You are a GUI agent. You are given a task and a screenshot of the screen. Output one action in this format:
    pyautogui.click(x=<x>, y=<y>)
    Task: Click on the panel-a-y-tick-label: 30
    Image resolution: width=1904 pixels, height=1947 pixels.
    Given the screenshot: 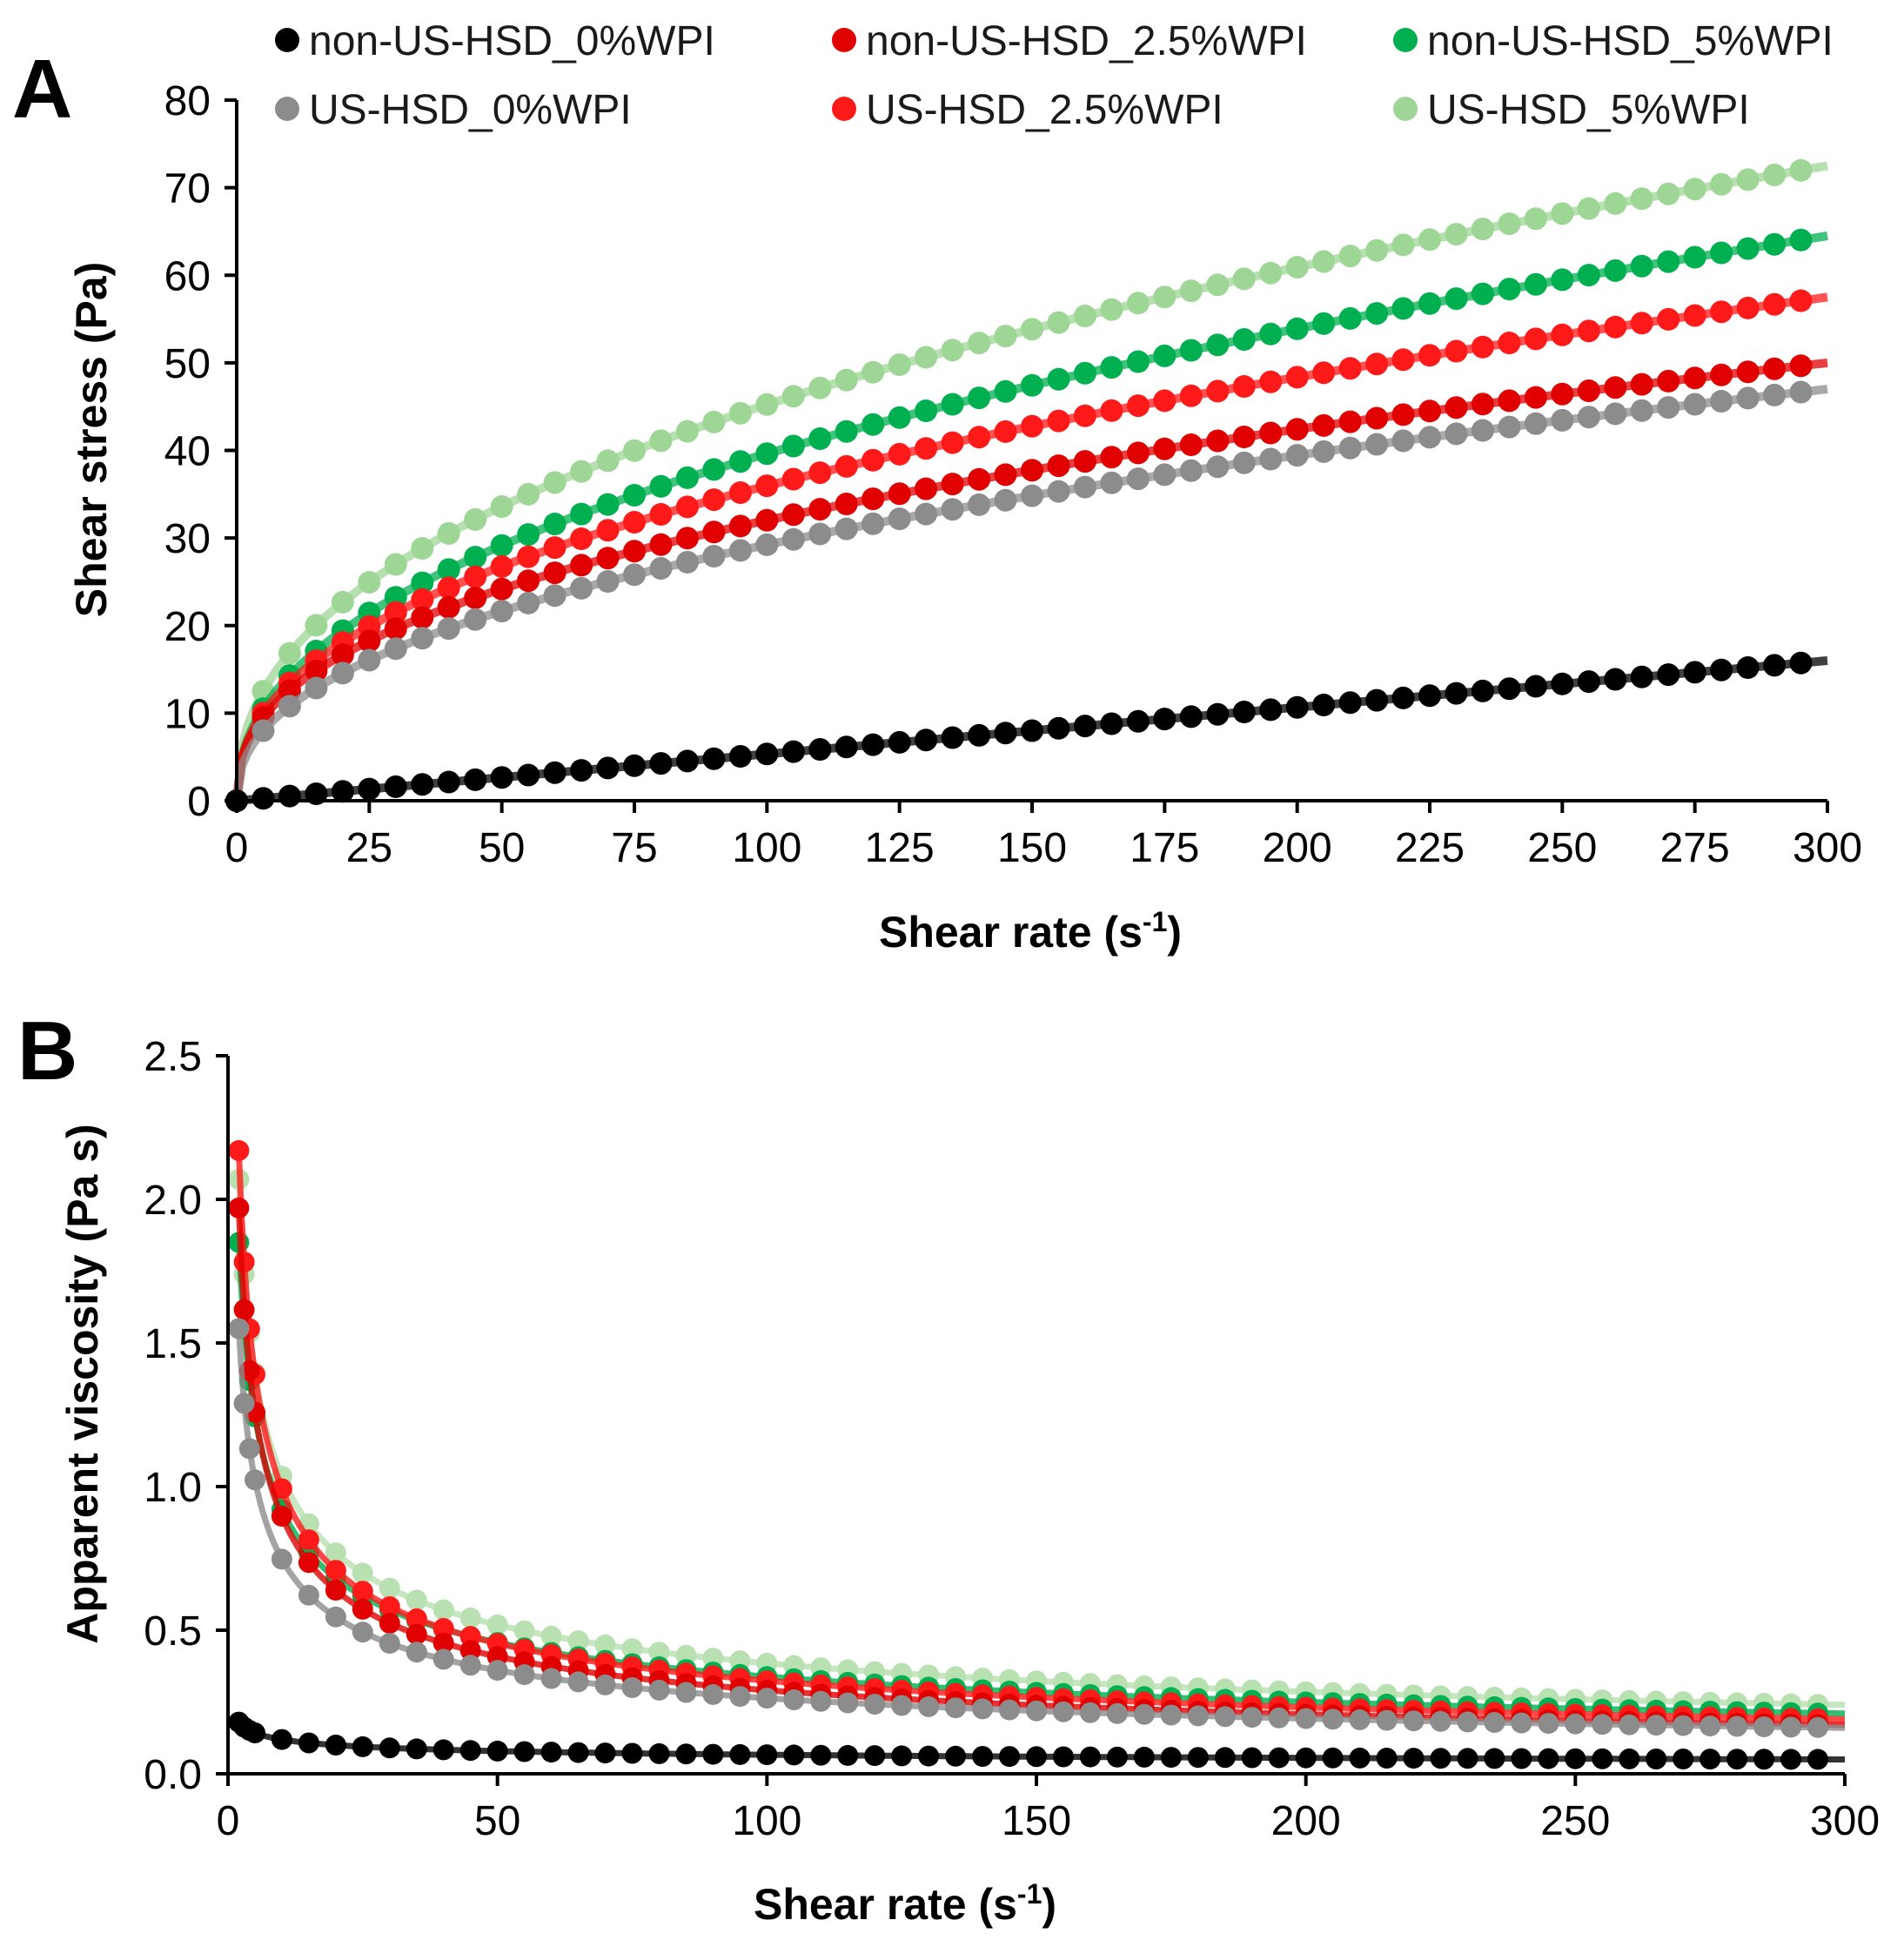 What is the action you would take?
    pyautogui.click(x=187, y=539)
    